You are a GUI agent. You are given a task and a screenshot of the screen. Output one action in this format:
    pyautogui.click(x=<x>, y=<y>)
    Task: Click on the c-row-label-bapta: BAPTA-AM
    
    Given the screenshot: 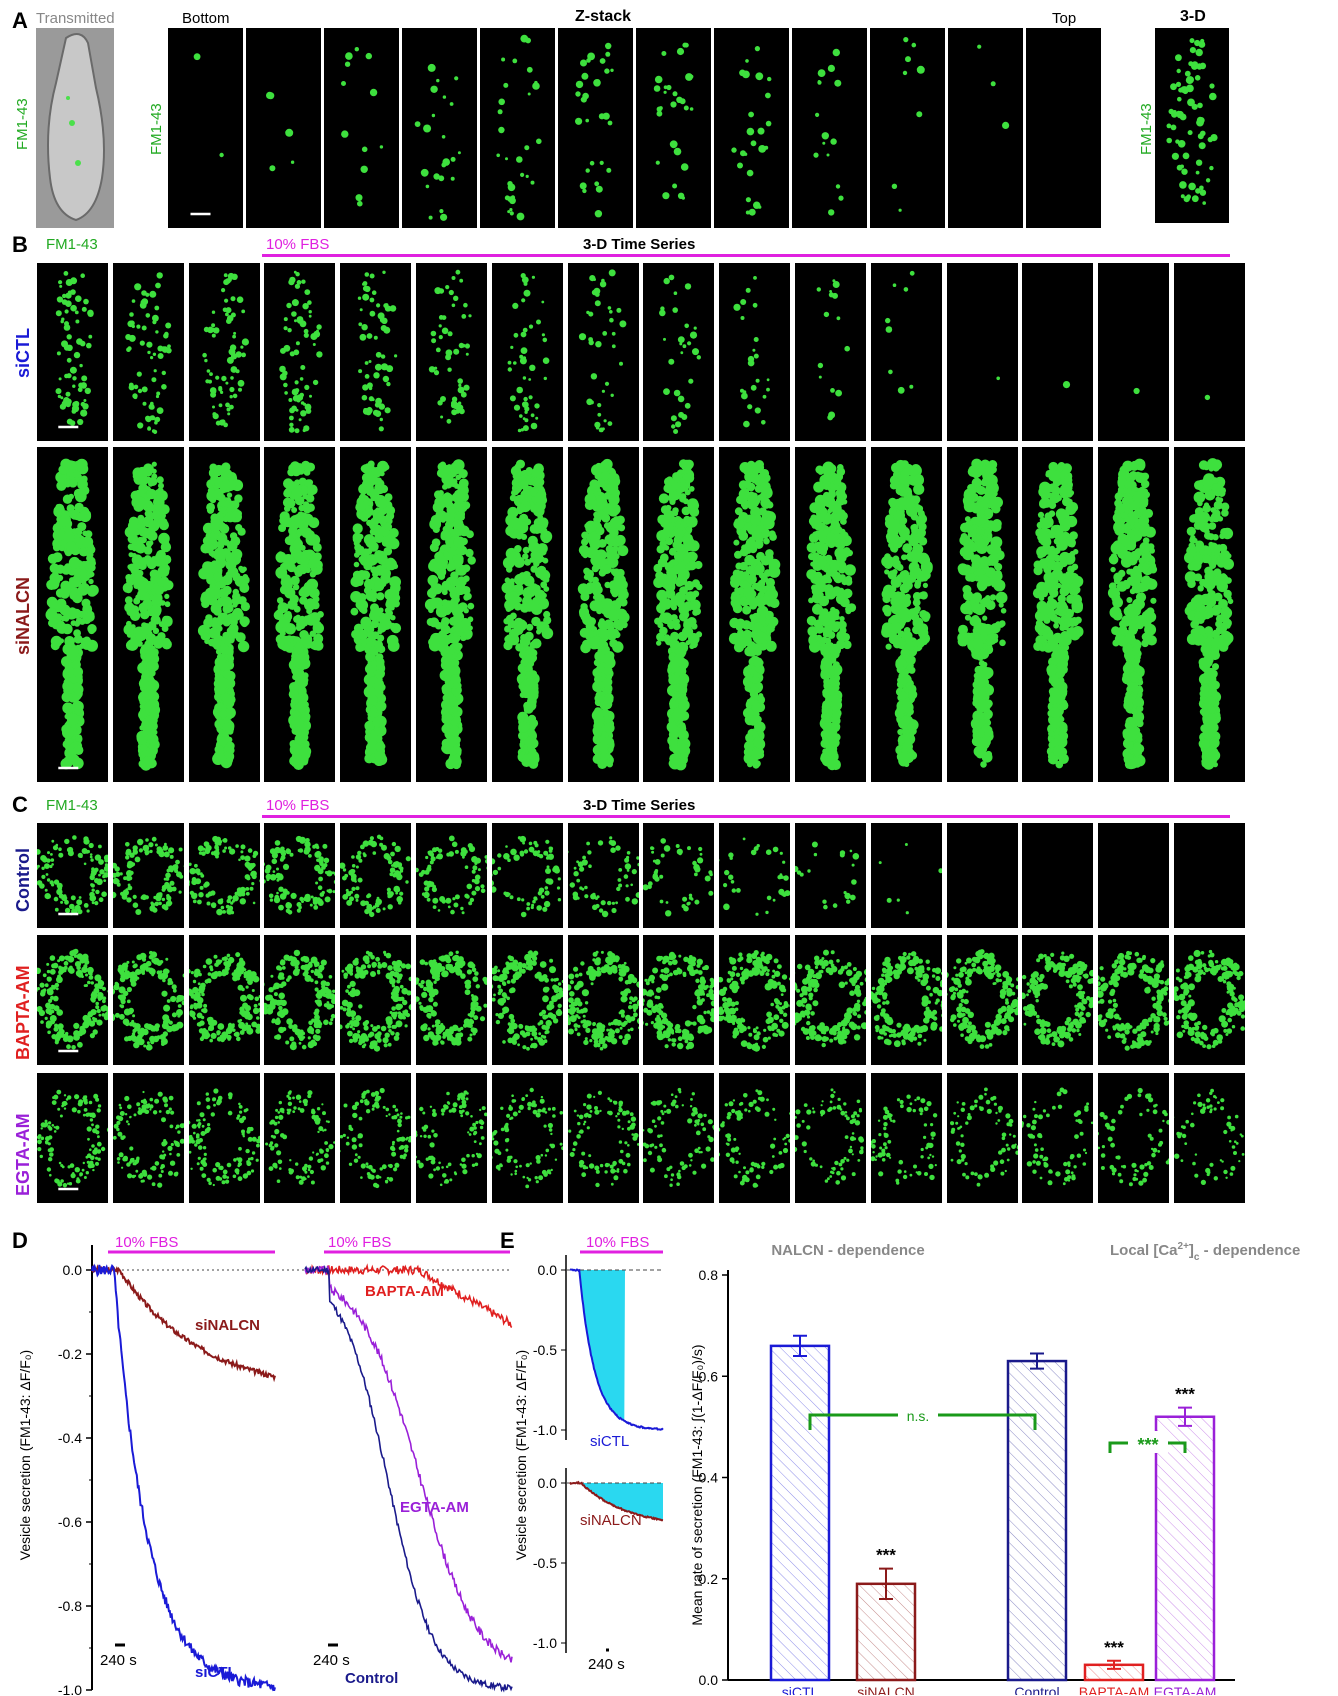 What is the action you would take?
    pyautogui.click(x=23, y=1012)
    